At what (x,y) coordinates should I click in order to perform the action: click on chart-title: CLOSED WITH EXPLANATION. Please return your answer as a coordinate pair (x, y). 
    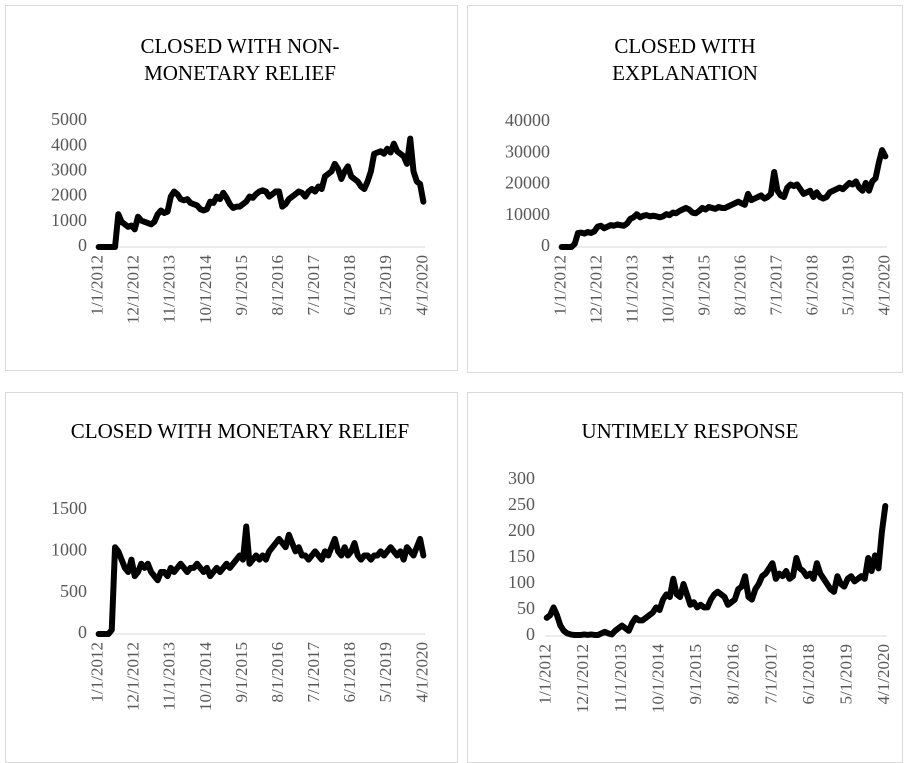
    Looking at the image, I should click on (685, 59).